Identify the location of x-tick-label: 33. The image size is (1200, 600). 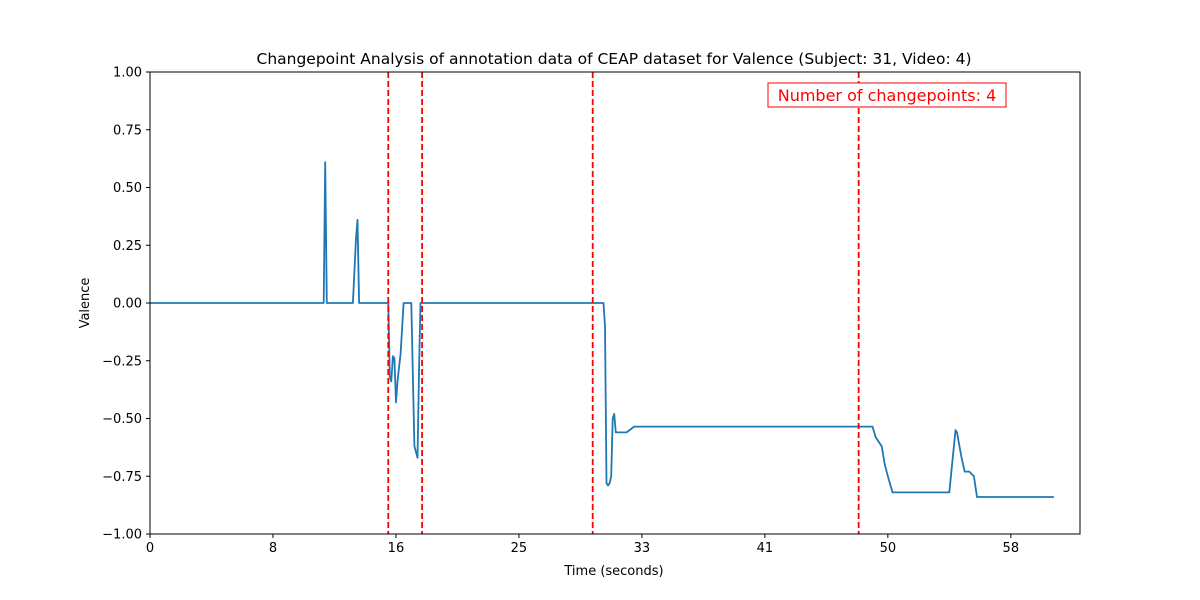
(642, 548).